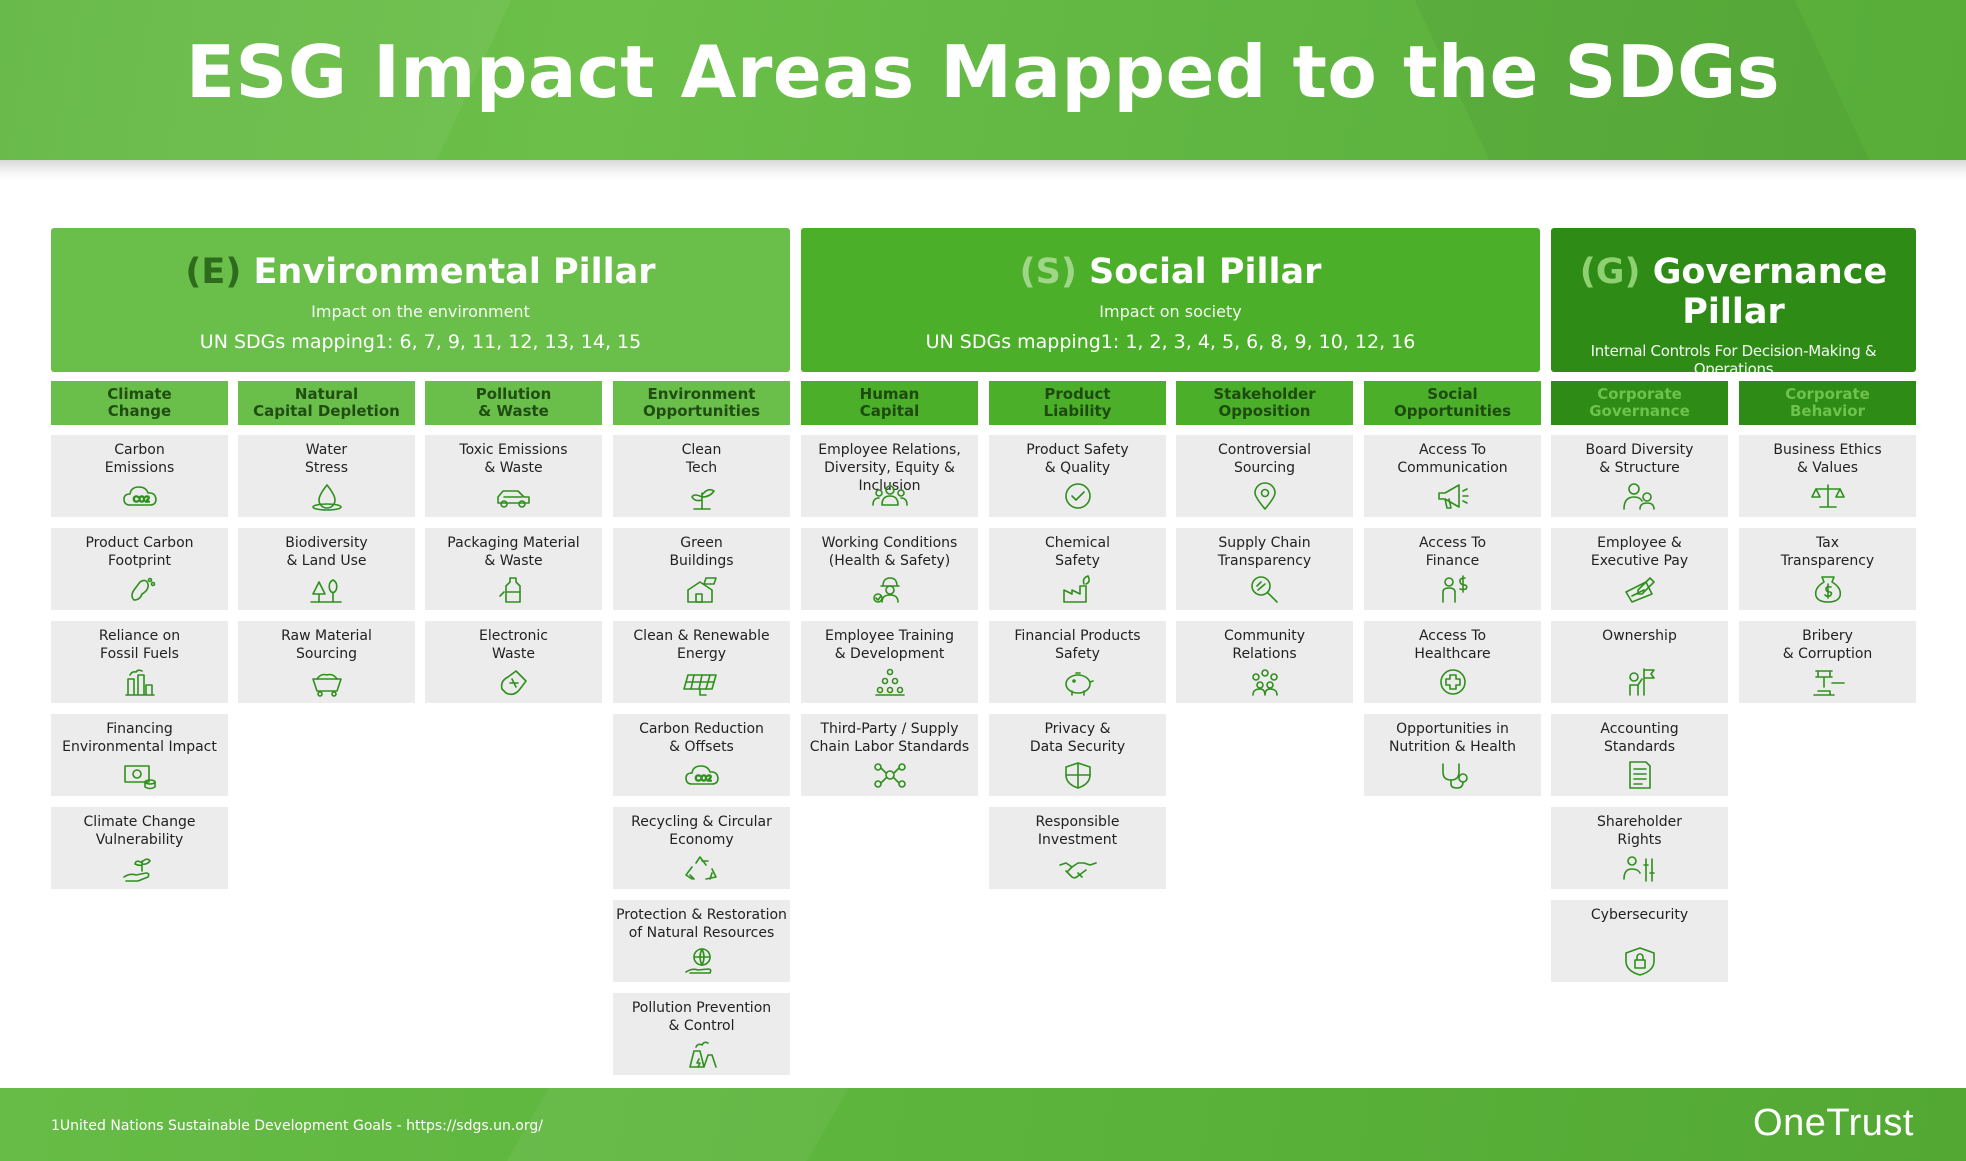 This screenshot has width=1966, height=1161. I want to click on impact-tile: Green Buildings, so click(701, 569).